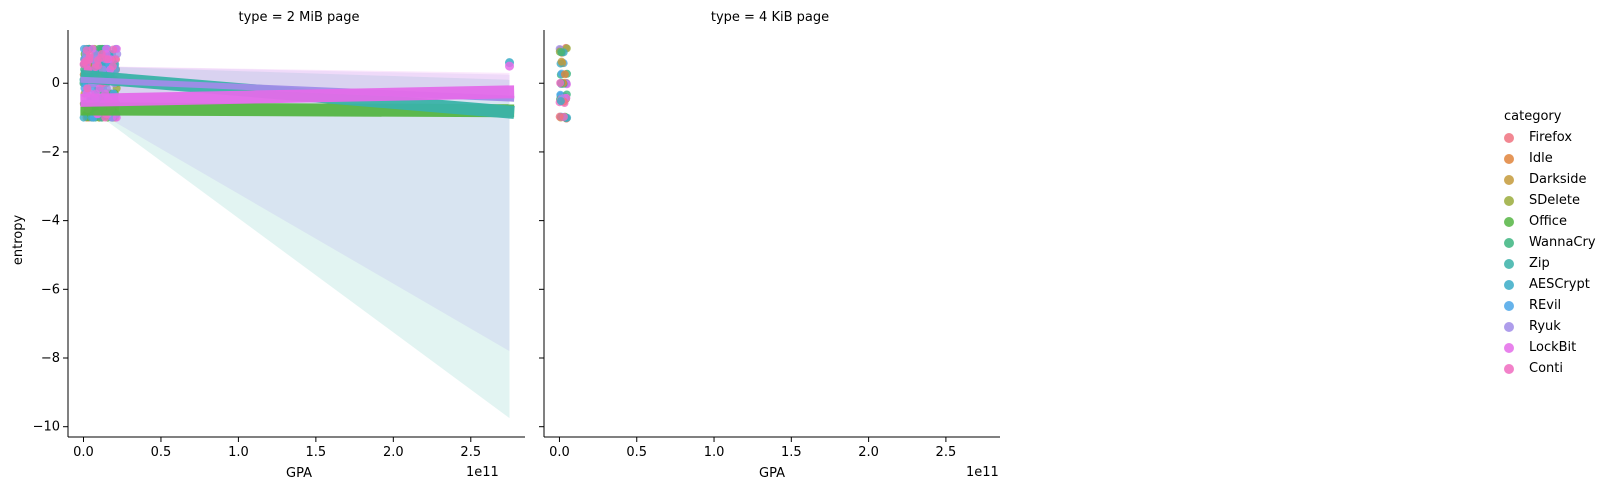 The height and width of the screenshot is (490, 1613). I want to click on legend-label: Zip, so click(1539, 263).